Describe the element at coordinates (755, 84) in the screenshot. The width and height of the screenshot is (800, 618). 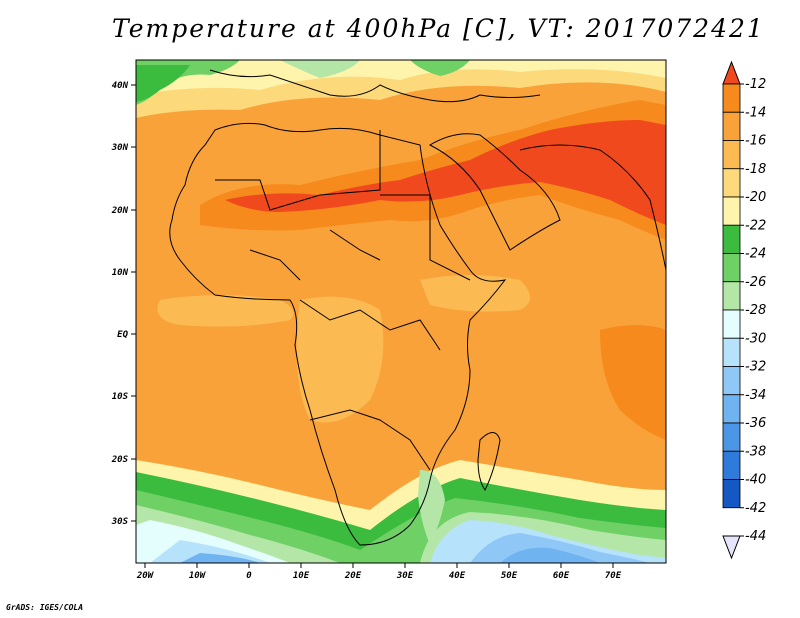
I see `colorbar-label: -12` at that location.